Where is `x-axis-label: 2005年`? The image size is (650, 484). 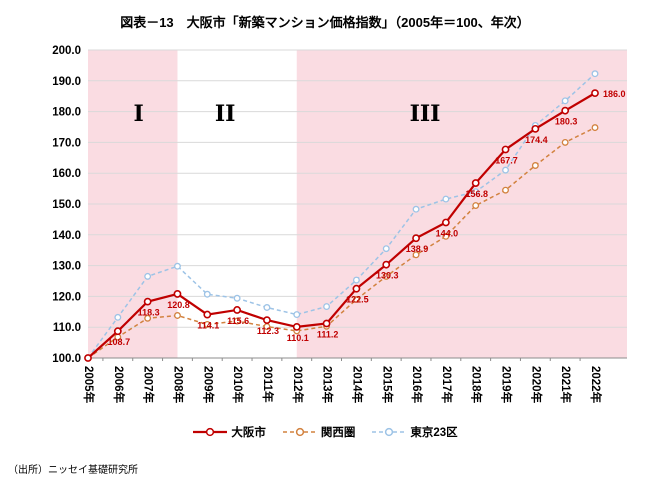
x-axis-label: 2005年 is located at coordinates (89, 385).